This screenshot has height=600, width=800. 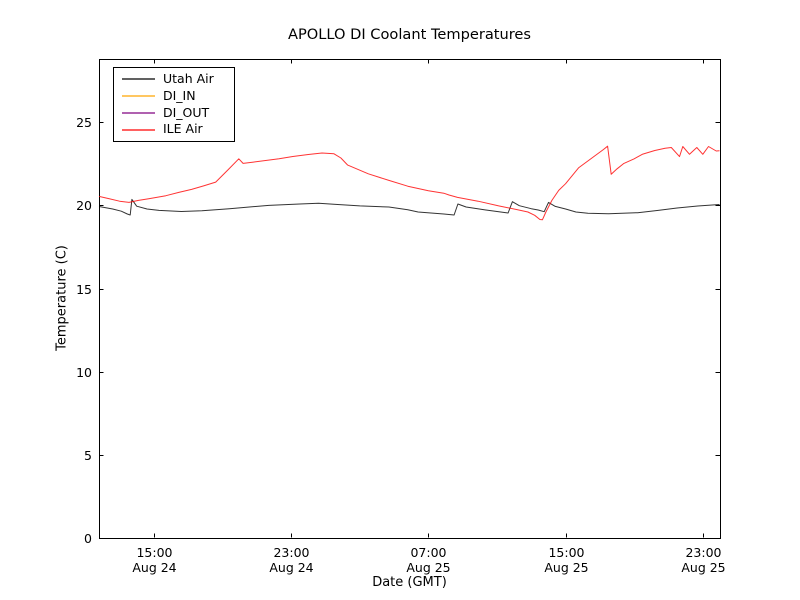 I want to click on y-tick-label: 15, so click(x=84, y=289).